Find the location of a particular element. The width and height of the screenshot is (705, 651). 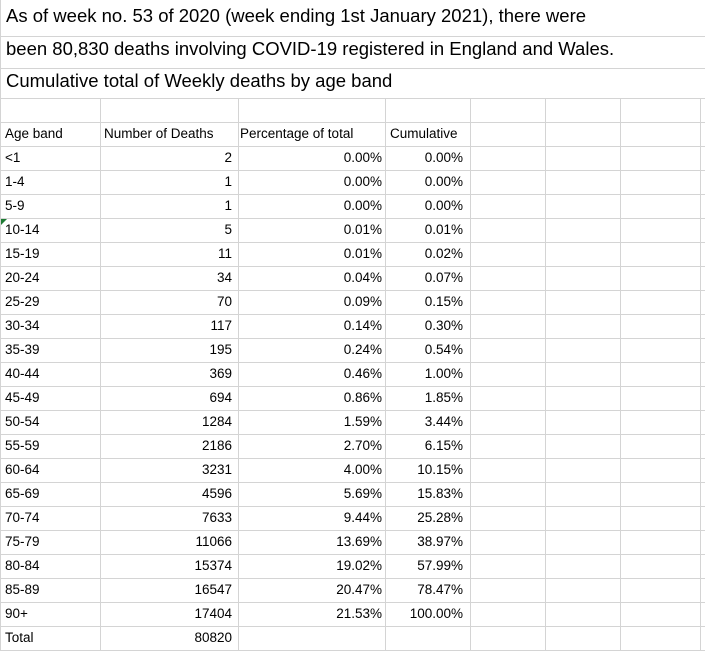

total-value: 80820 is located at coordinates (213, 637).